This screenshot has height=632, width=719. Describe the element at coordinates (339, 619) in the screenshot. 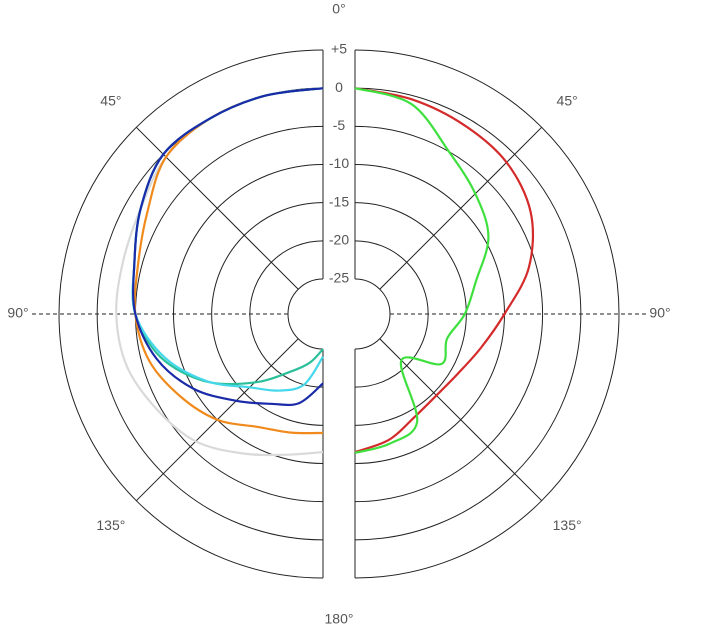

I see `theta-tick-label: 180°` at that location.